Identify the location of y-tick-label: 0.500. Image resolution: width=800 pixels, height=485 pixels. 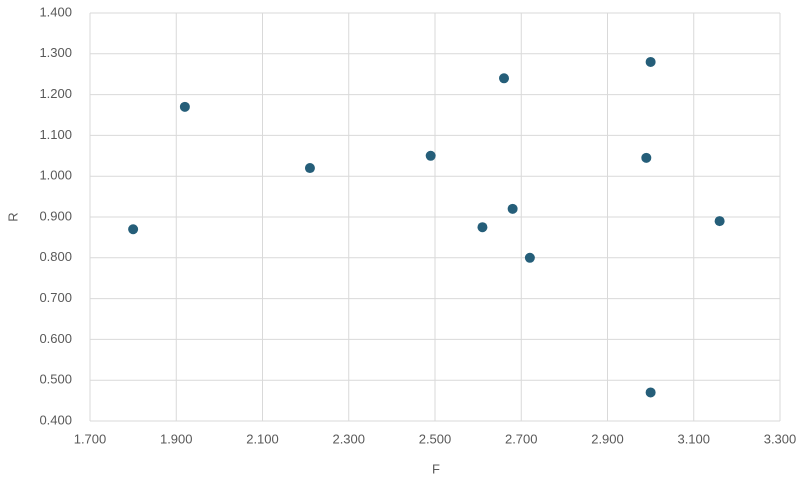
(55, 379).